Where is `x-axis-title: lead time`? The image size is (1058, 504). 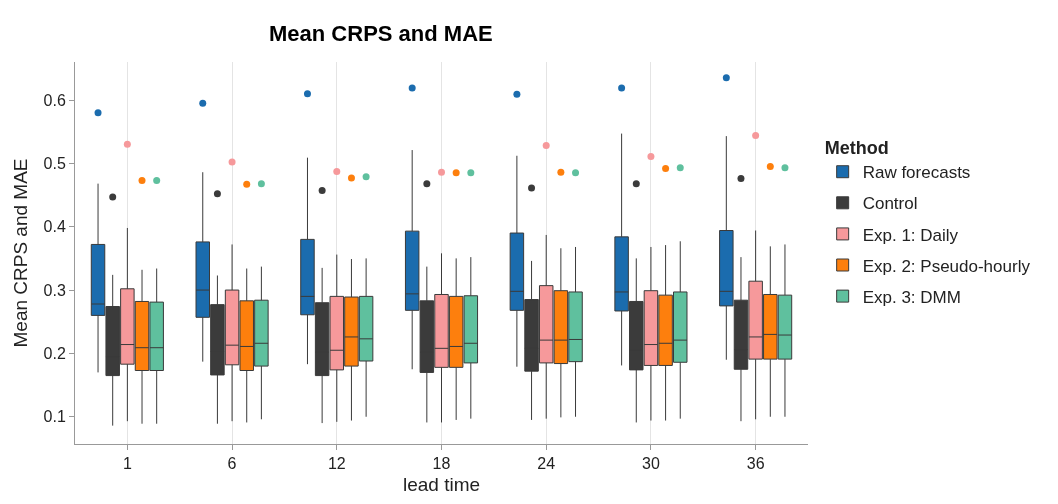
x-axis-title: lead time is located at coordinates (441, 484).